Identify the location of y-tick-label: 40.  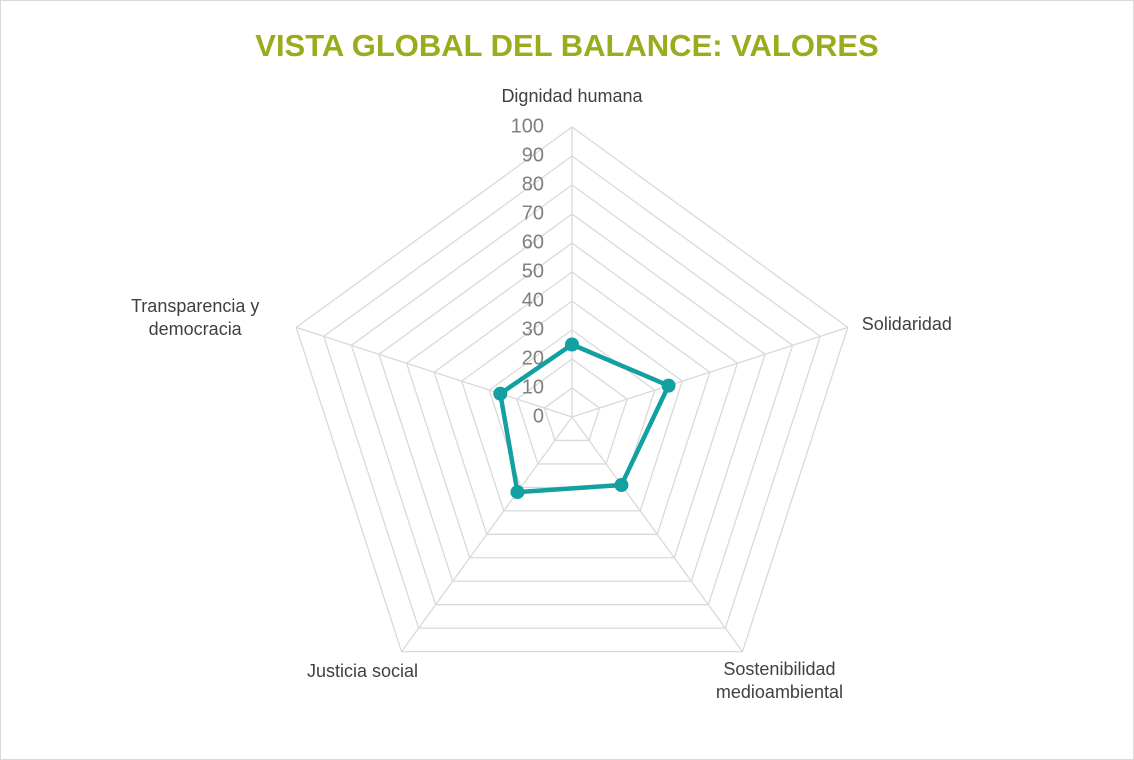
(533, 300).